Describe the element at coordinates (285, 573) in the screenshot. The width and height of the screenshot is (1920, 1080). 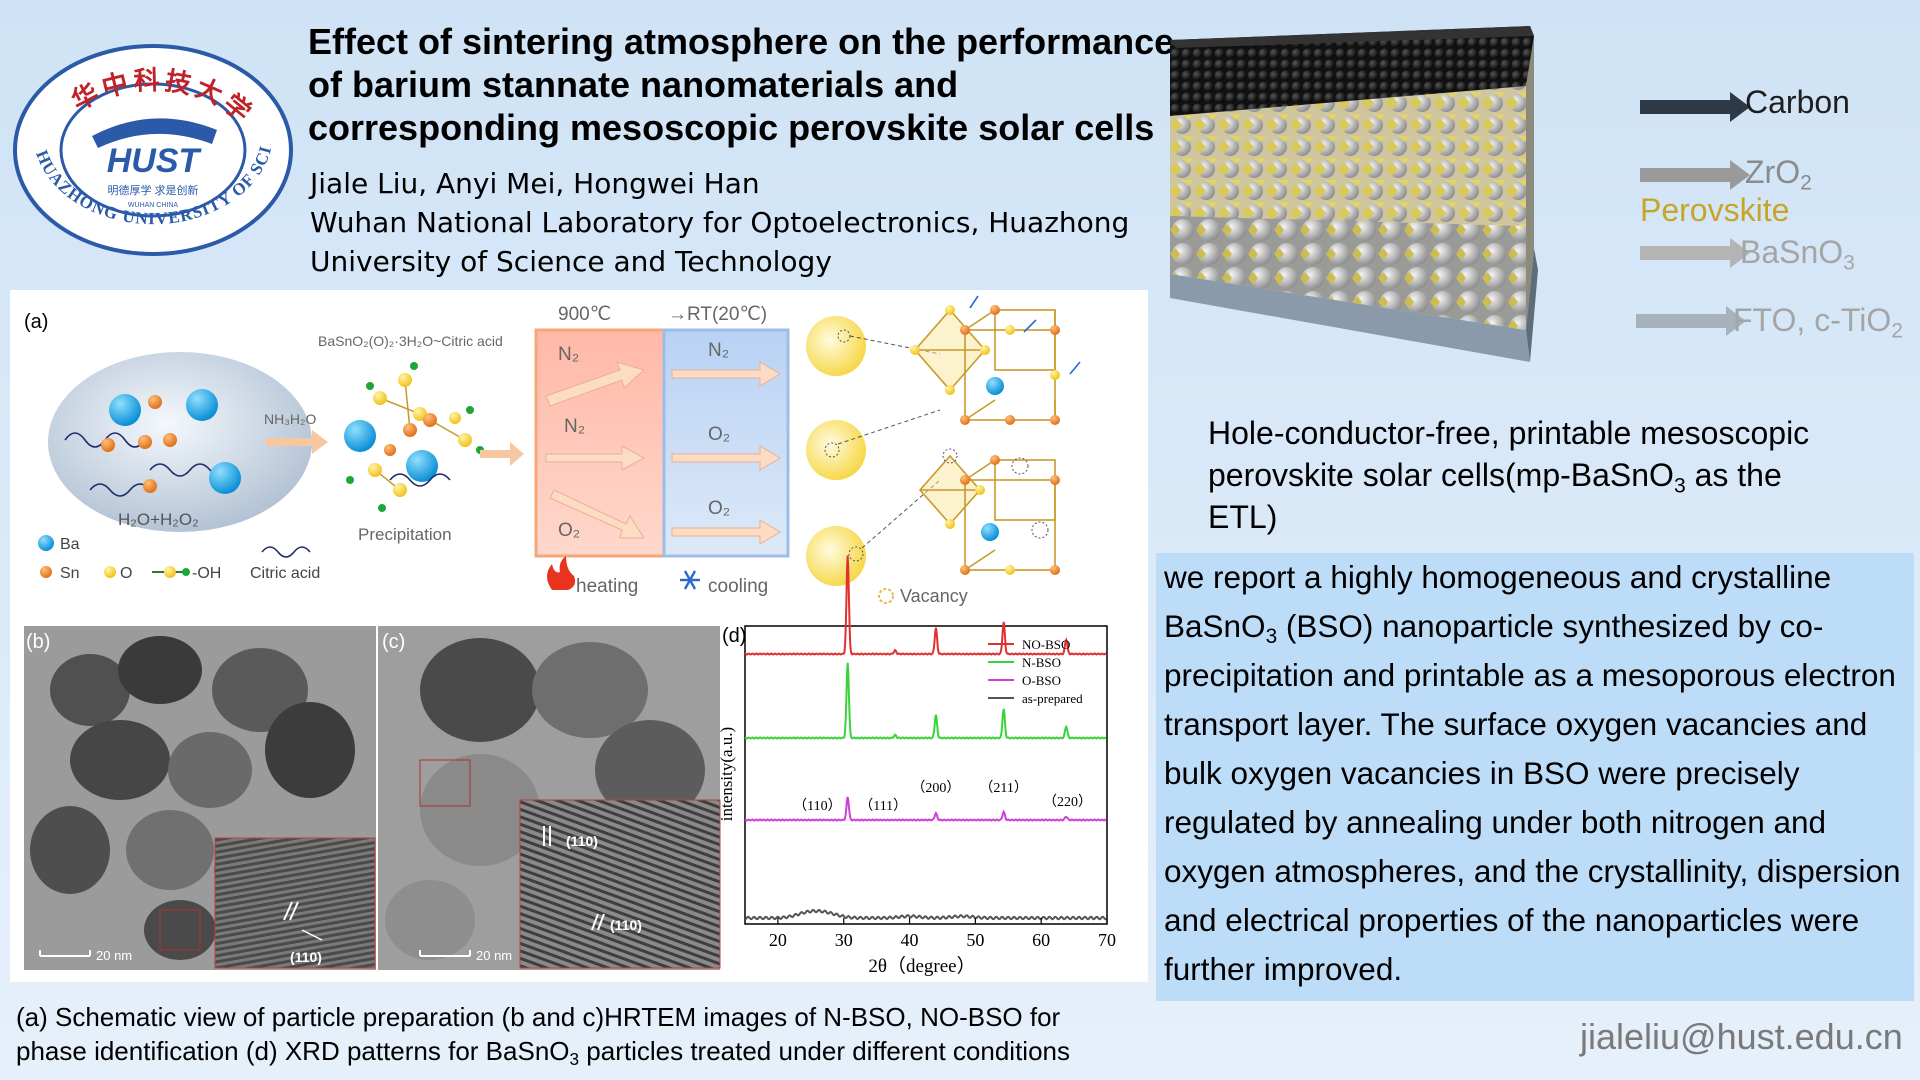
I see `legend-citric: Citric acid` at that location.